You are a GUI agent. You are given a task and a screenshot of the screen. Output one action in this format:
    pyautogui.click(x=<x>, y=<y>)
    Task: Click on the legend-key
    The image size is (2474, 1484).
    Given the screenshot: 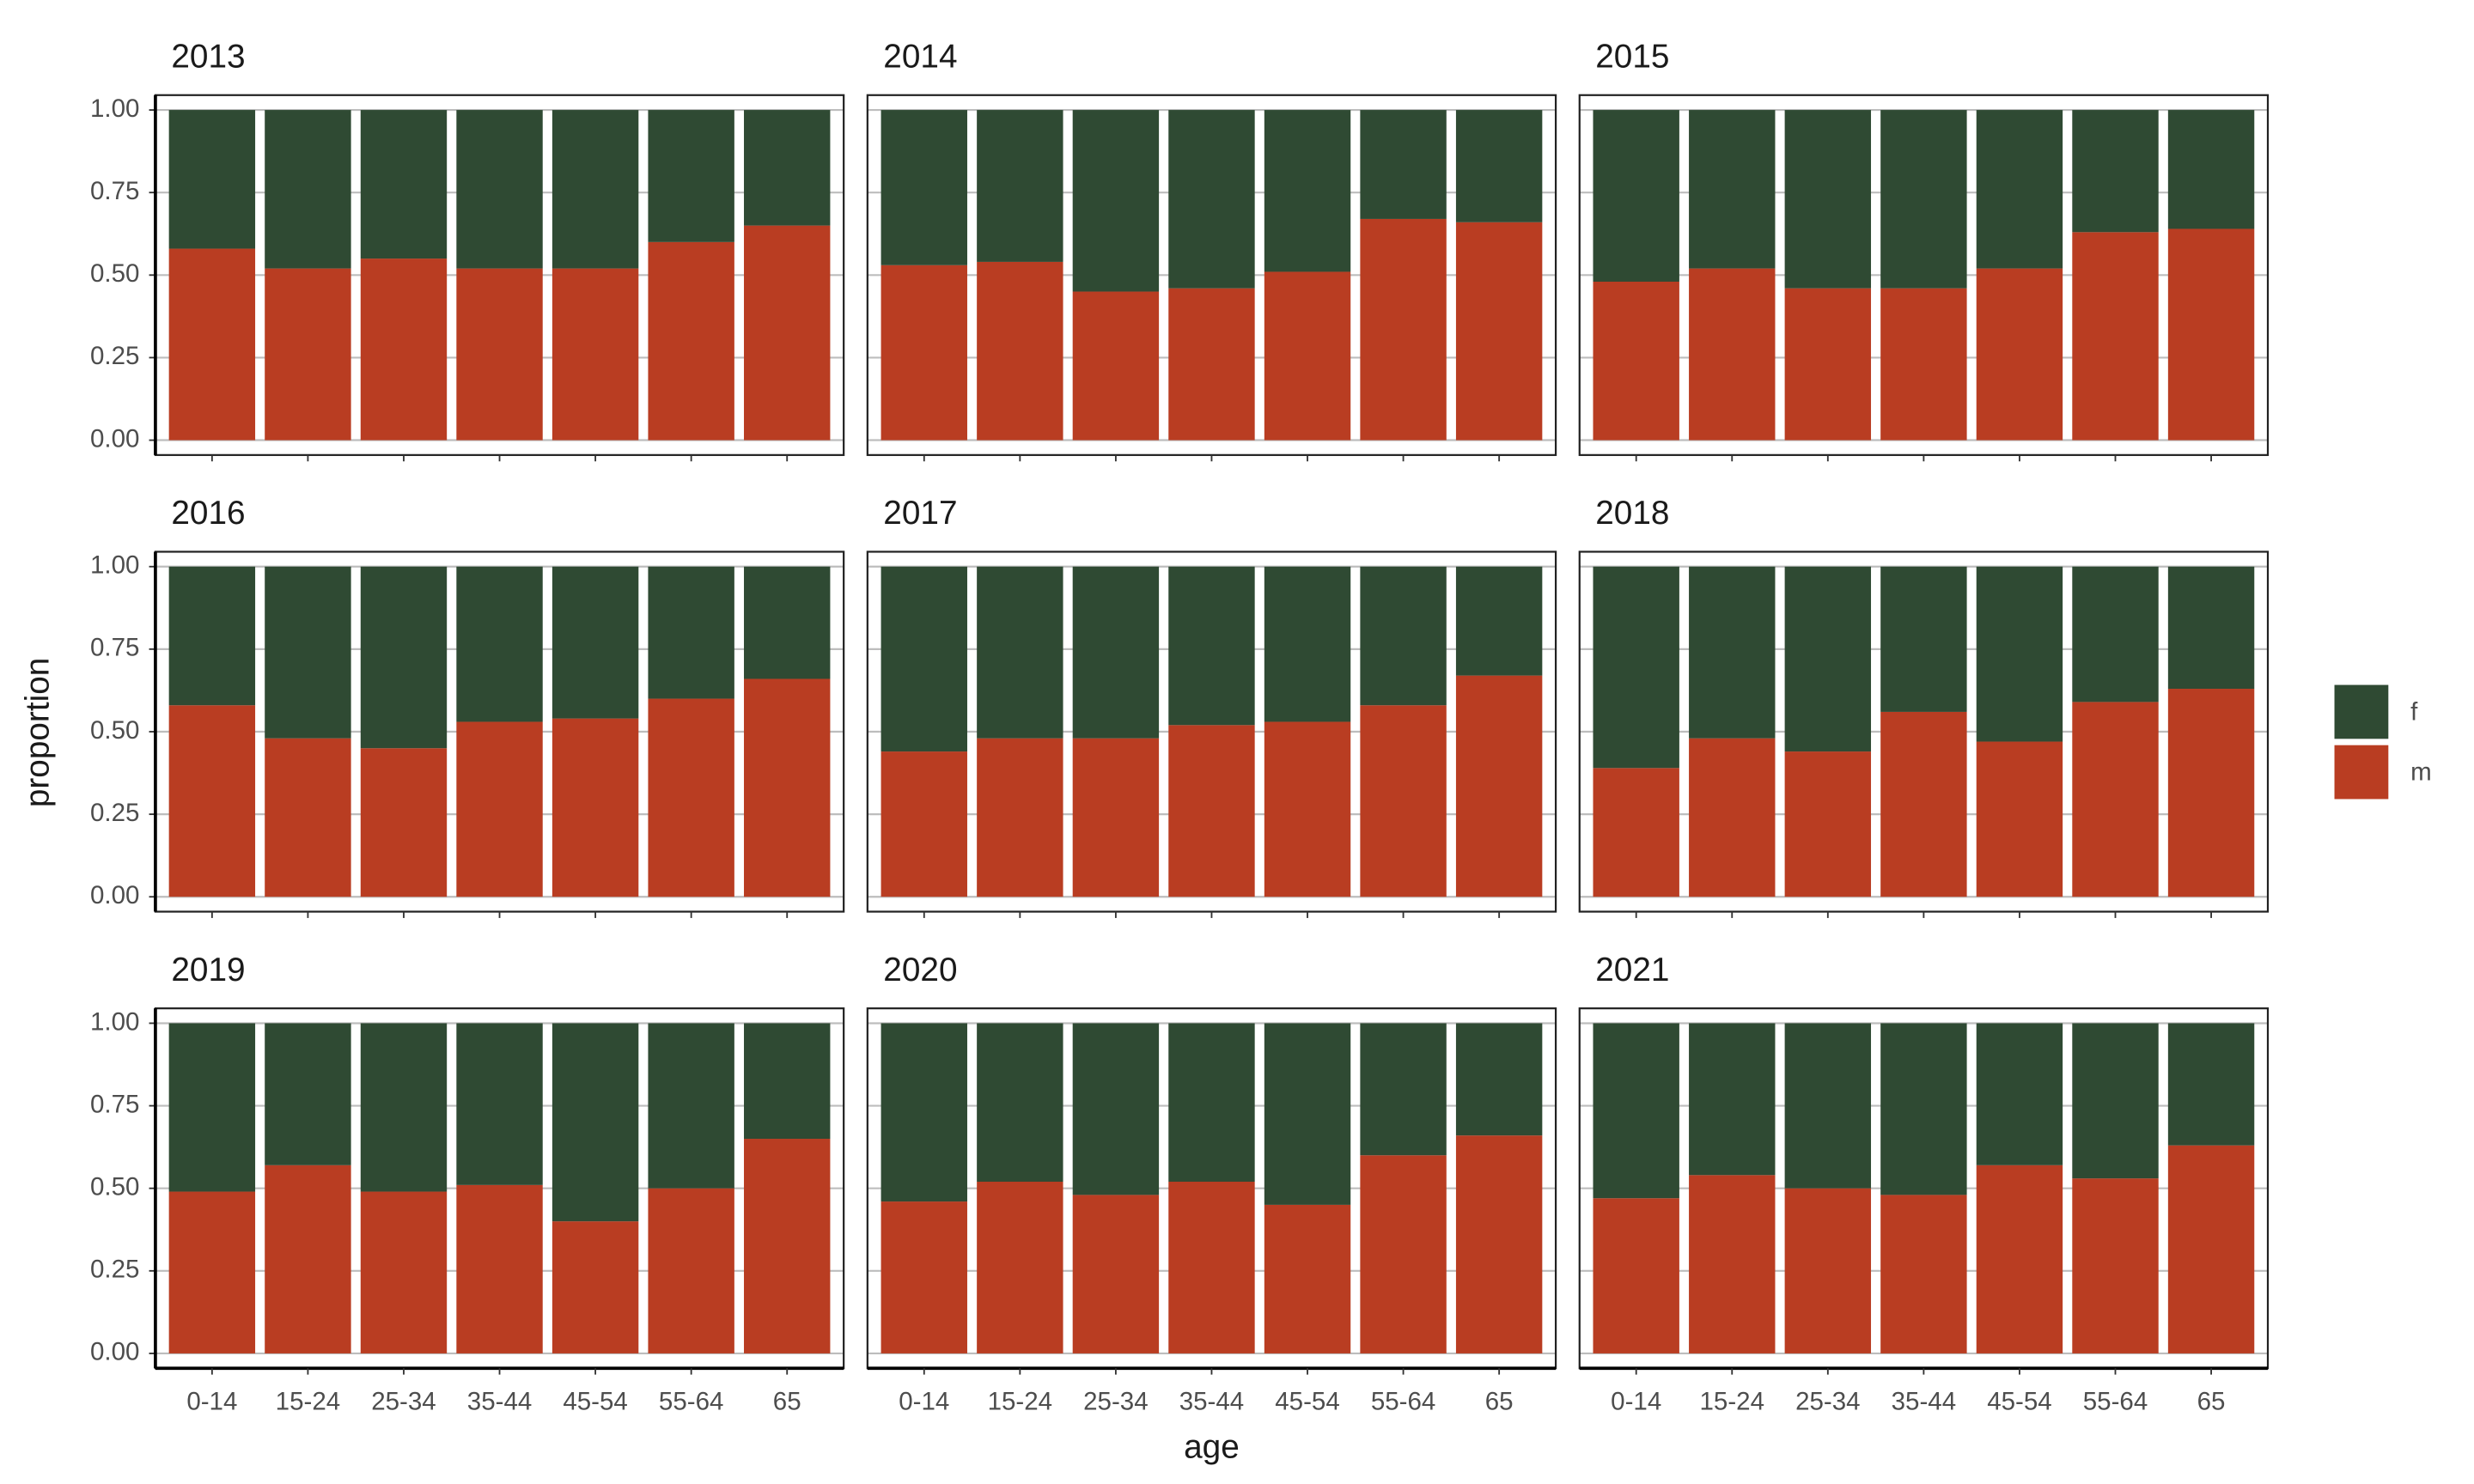 What is the action you would take?
    pyautogui.click(x=2361, y=772)
    